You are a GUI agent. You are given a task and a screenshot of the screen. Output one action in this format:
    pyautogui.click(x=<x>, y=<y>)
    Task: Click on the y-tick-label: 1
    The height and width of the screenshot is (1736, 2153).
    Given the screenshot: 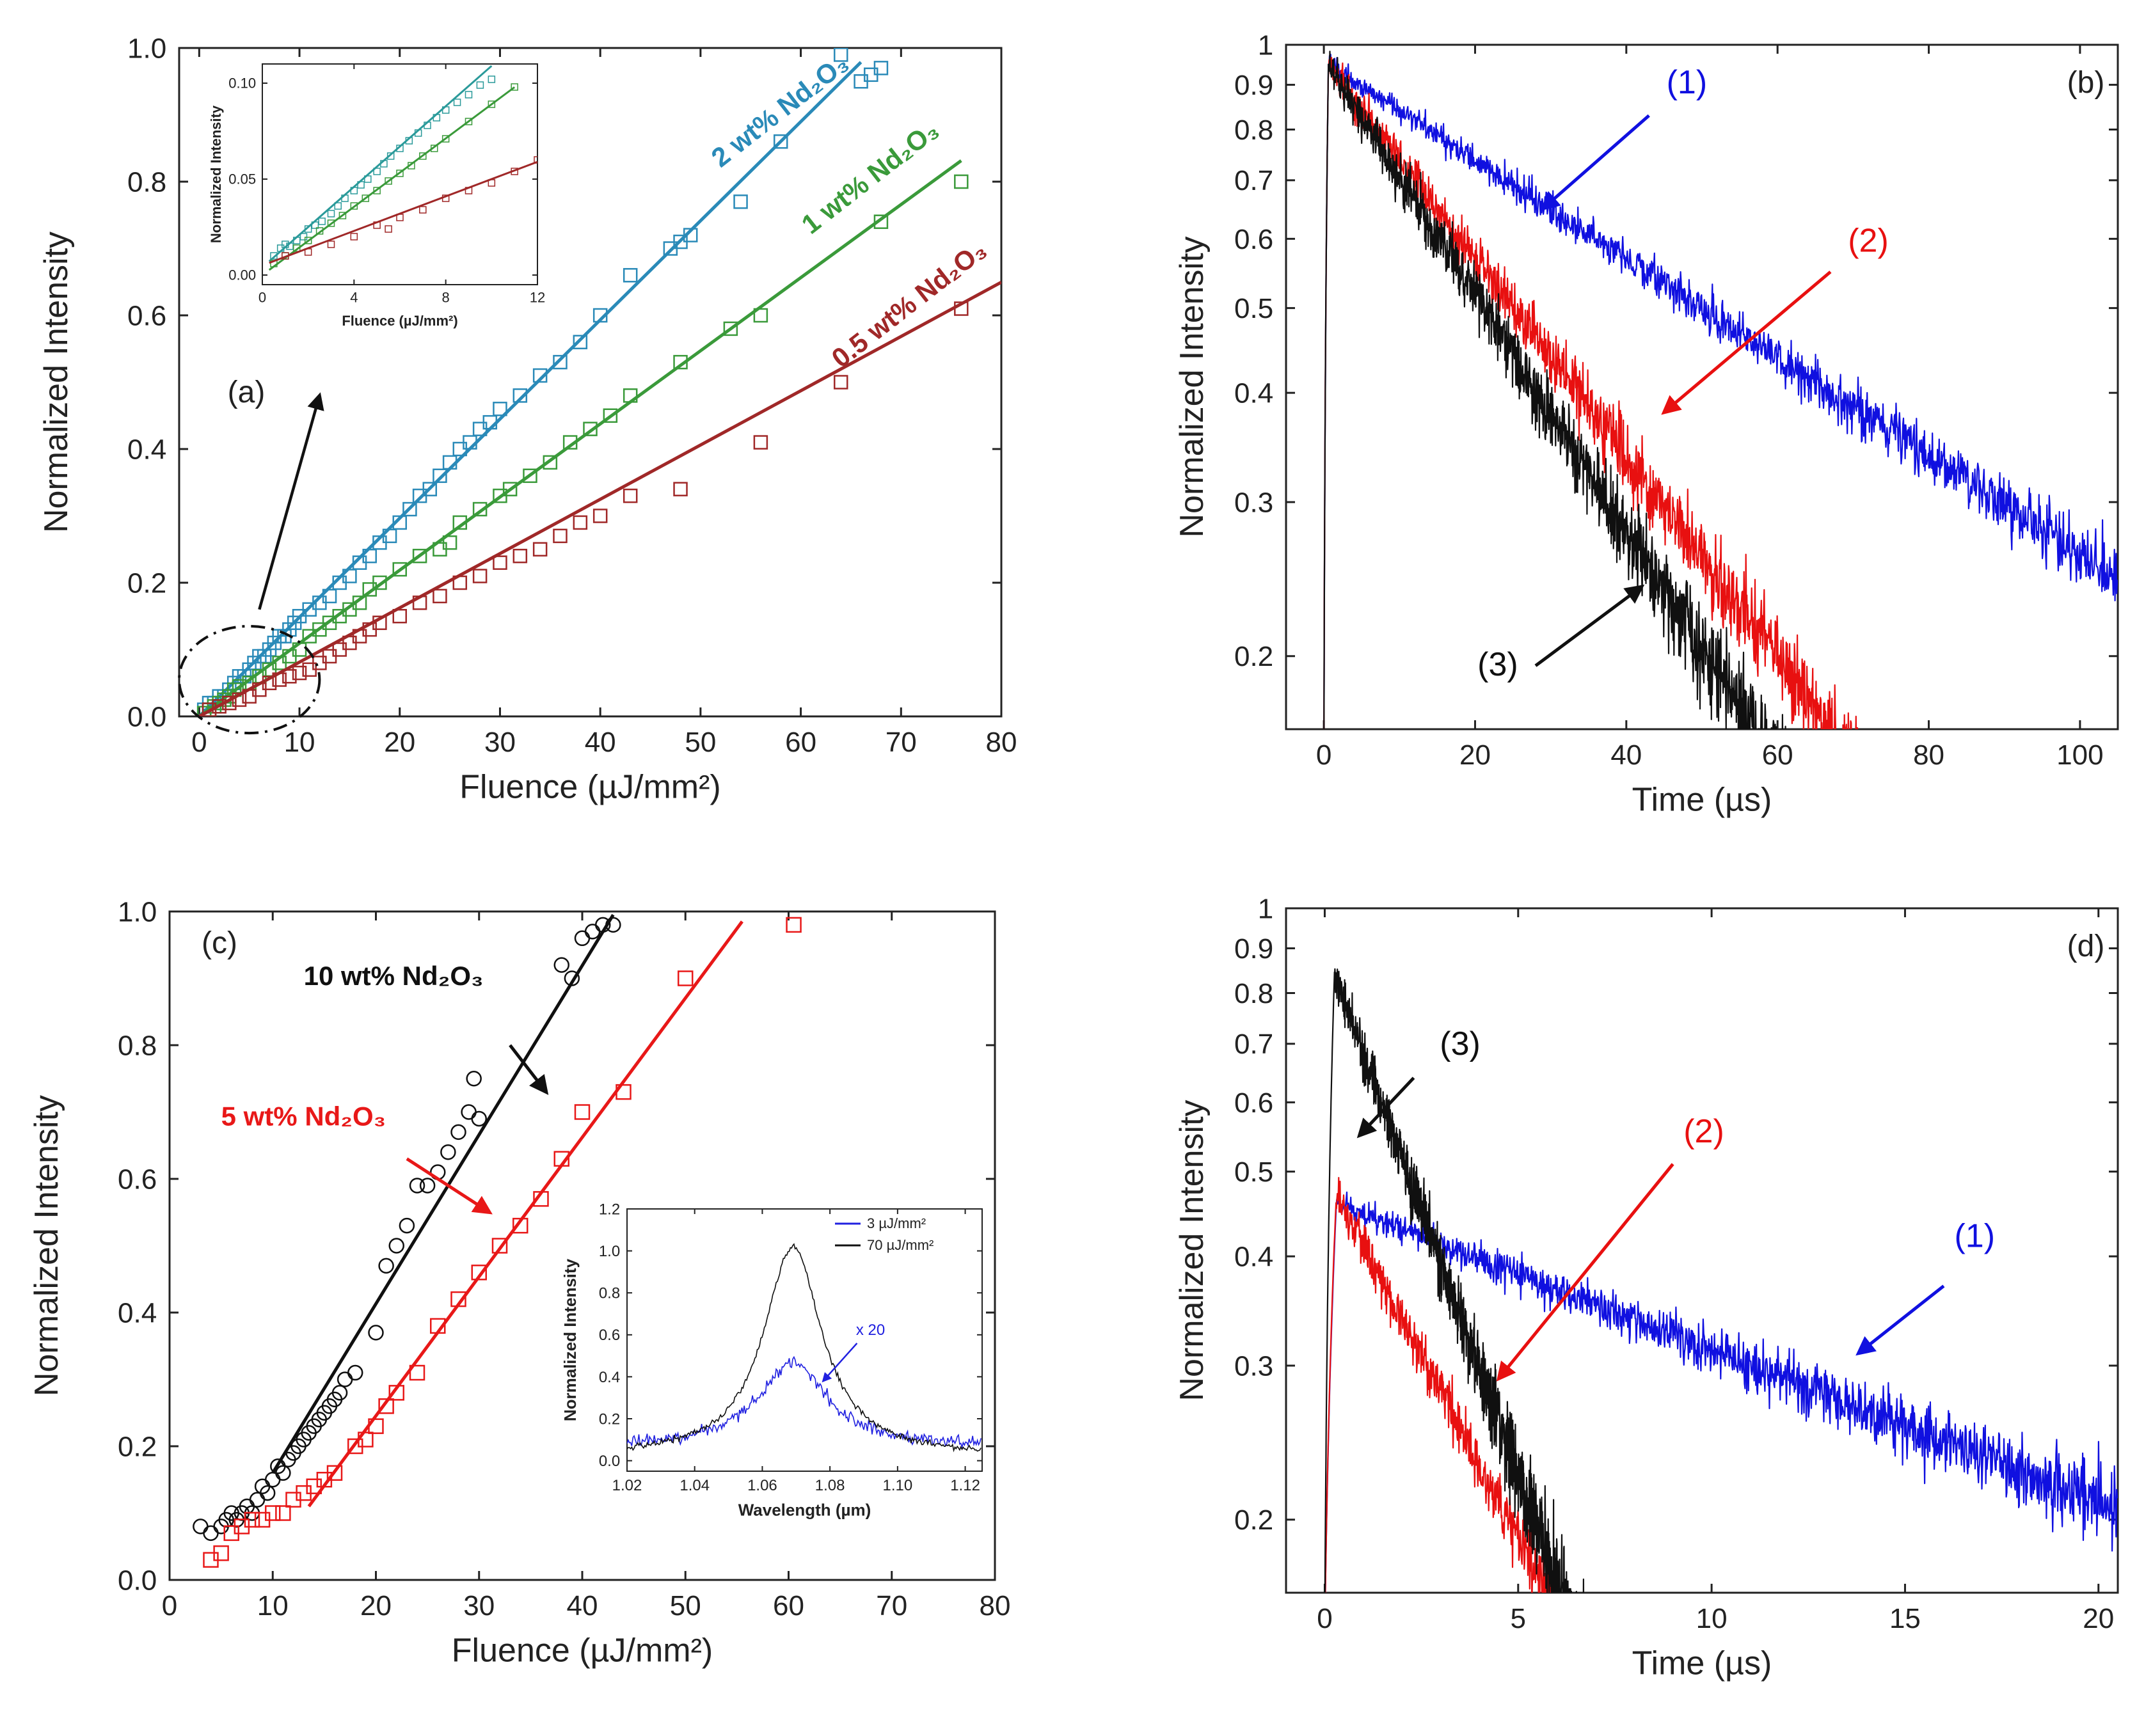 What is the action you would take?
    pyautogui.click(x=1265, y=45)
    